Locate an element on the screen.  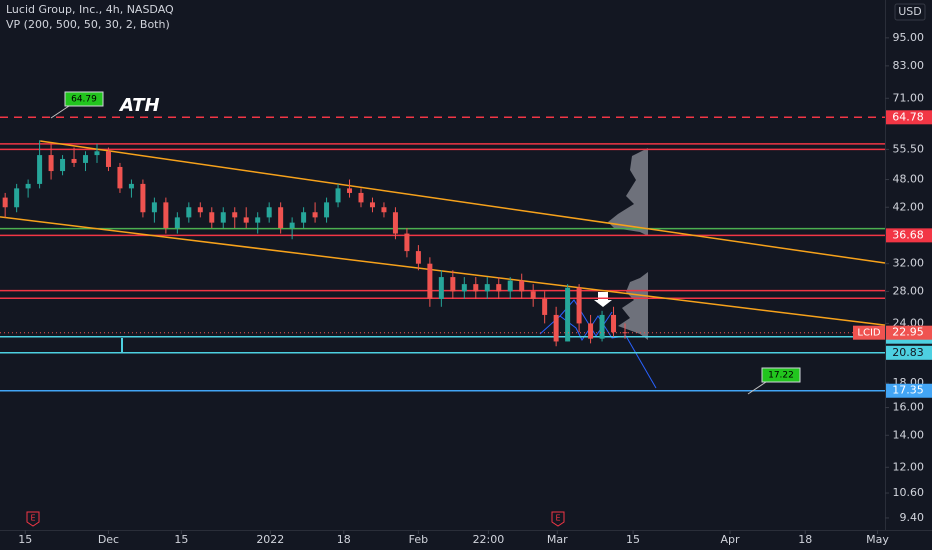
price-label: 64.78 is located at coordinates (908, 116).